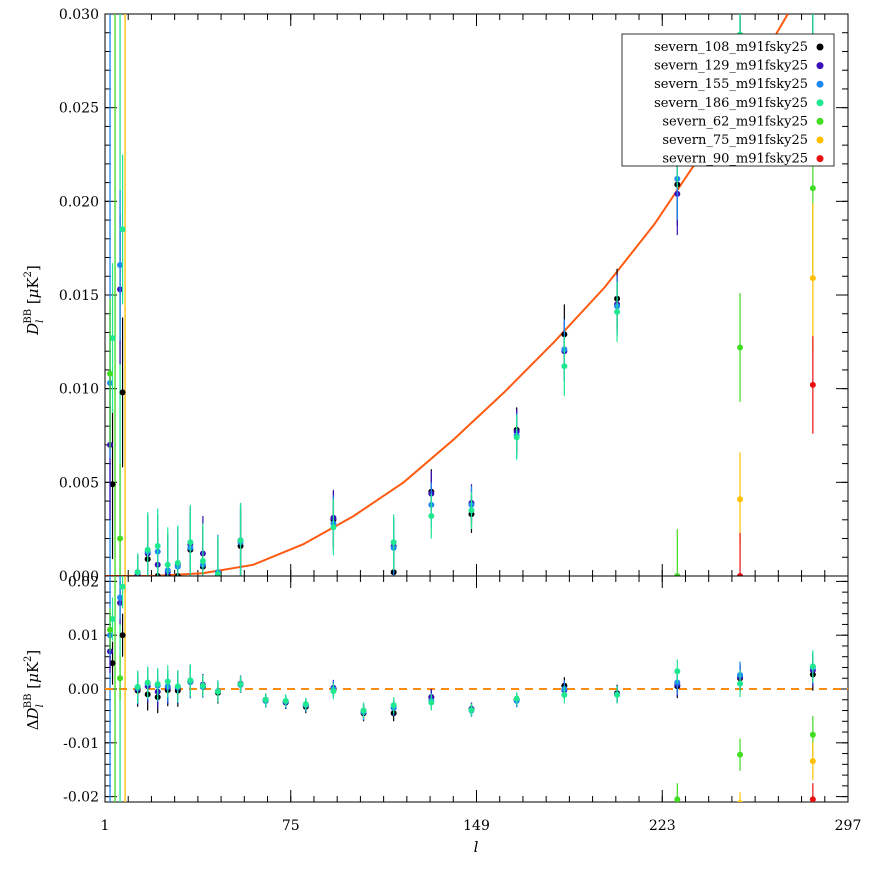  I want to click on top-y-axis-title-text: DlBB [μK2], so click(34, 300).